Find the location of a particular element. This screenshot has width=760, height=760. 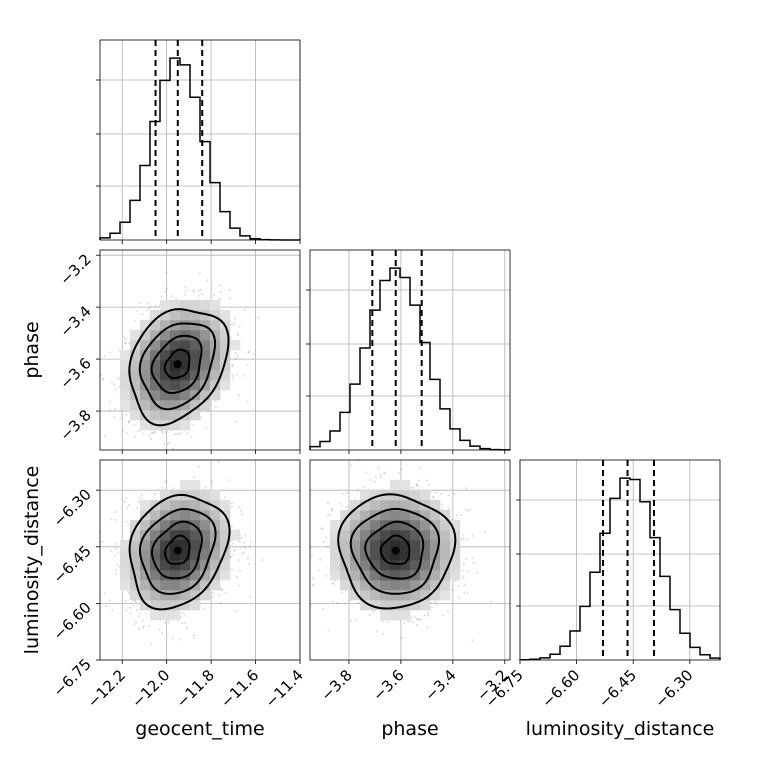

y-tick-label: −6.30 is located at coordinates (72, 507).